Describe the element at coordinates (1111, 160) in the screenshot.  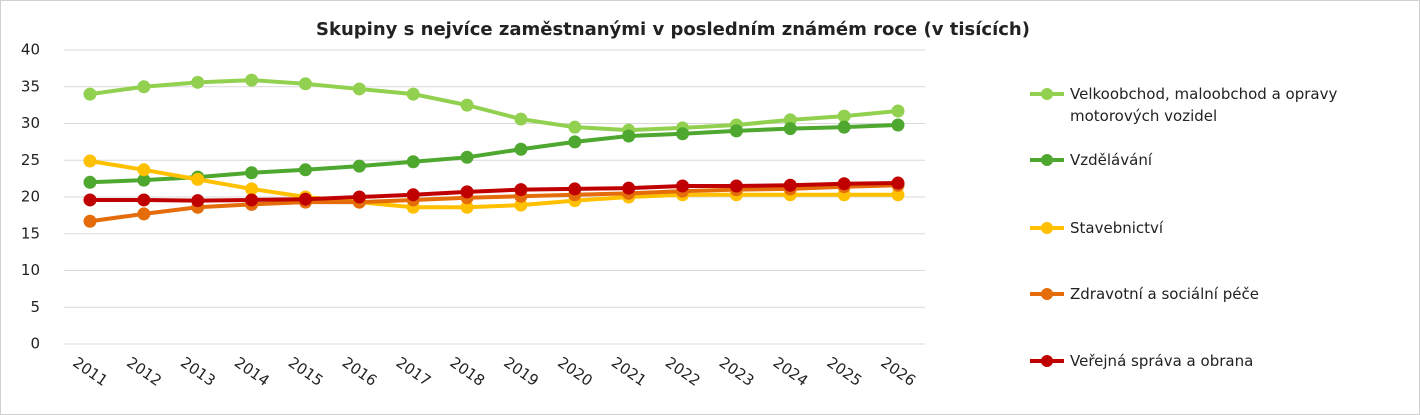
I see `legend-label: Vzdělávání` at that location.